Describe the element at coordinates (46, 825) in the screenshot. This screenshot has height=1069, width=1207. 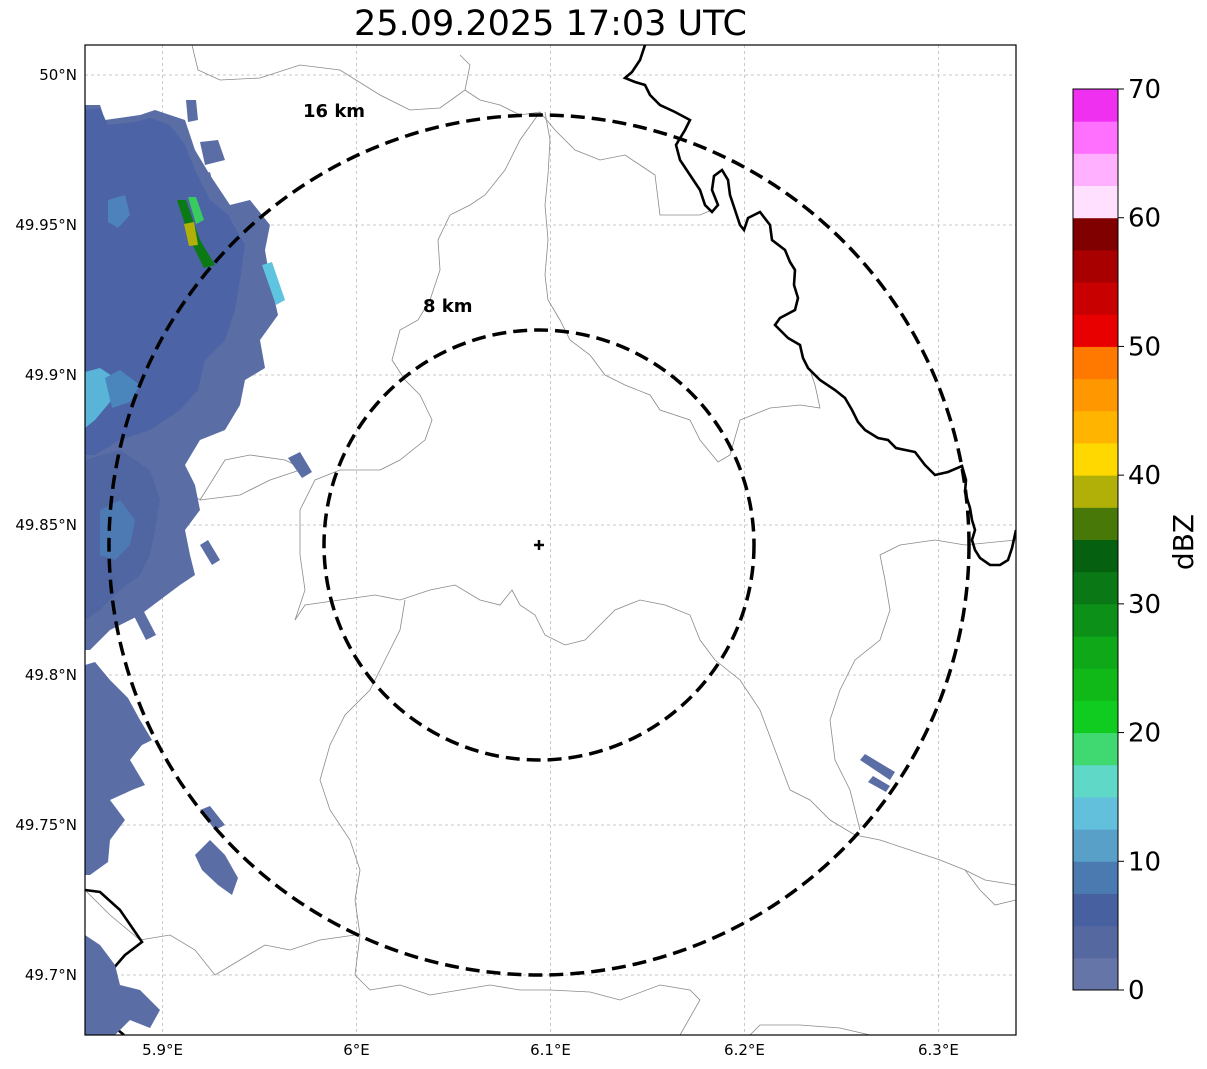
I see `y-tick-label: 49.75°N` at that location.